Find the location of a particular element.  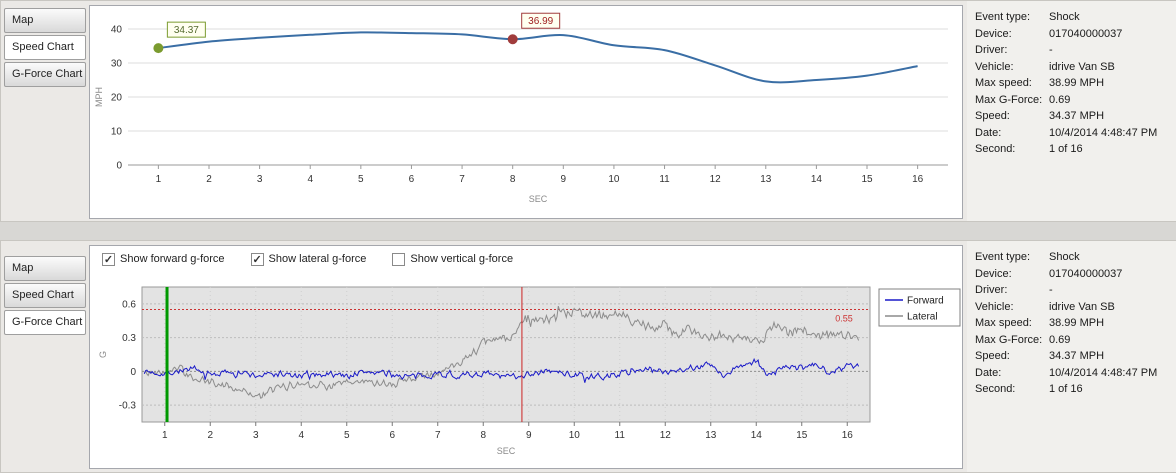

info-value: 017040000037 is located at coordinates (1086, 273).